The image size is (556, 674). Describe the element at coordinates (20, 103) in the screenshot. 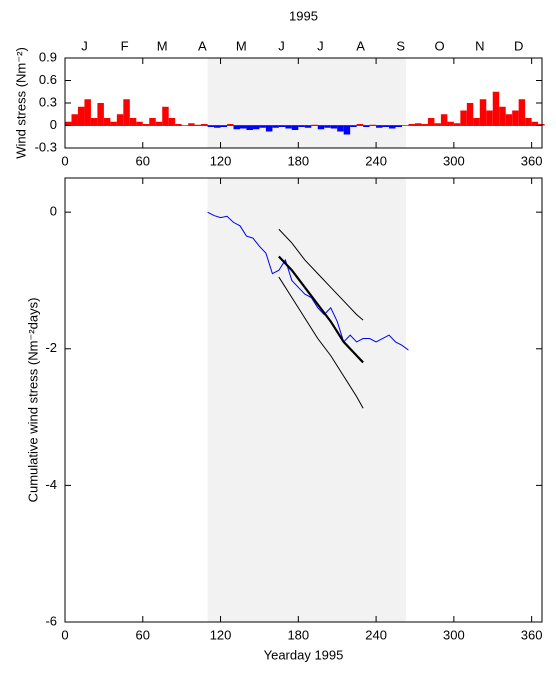

I see `y-axis-label: Wind stress (Nm⁻²)` at that location.